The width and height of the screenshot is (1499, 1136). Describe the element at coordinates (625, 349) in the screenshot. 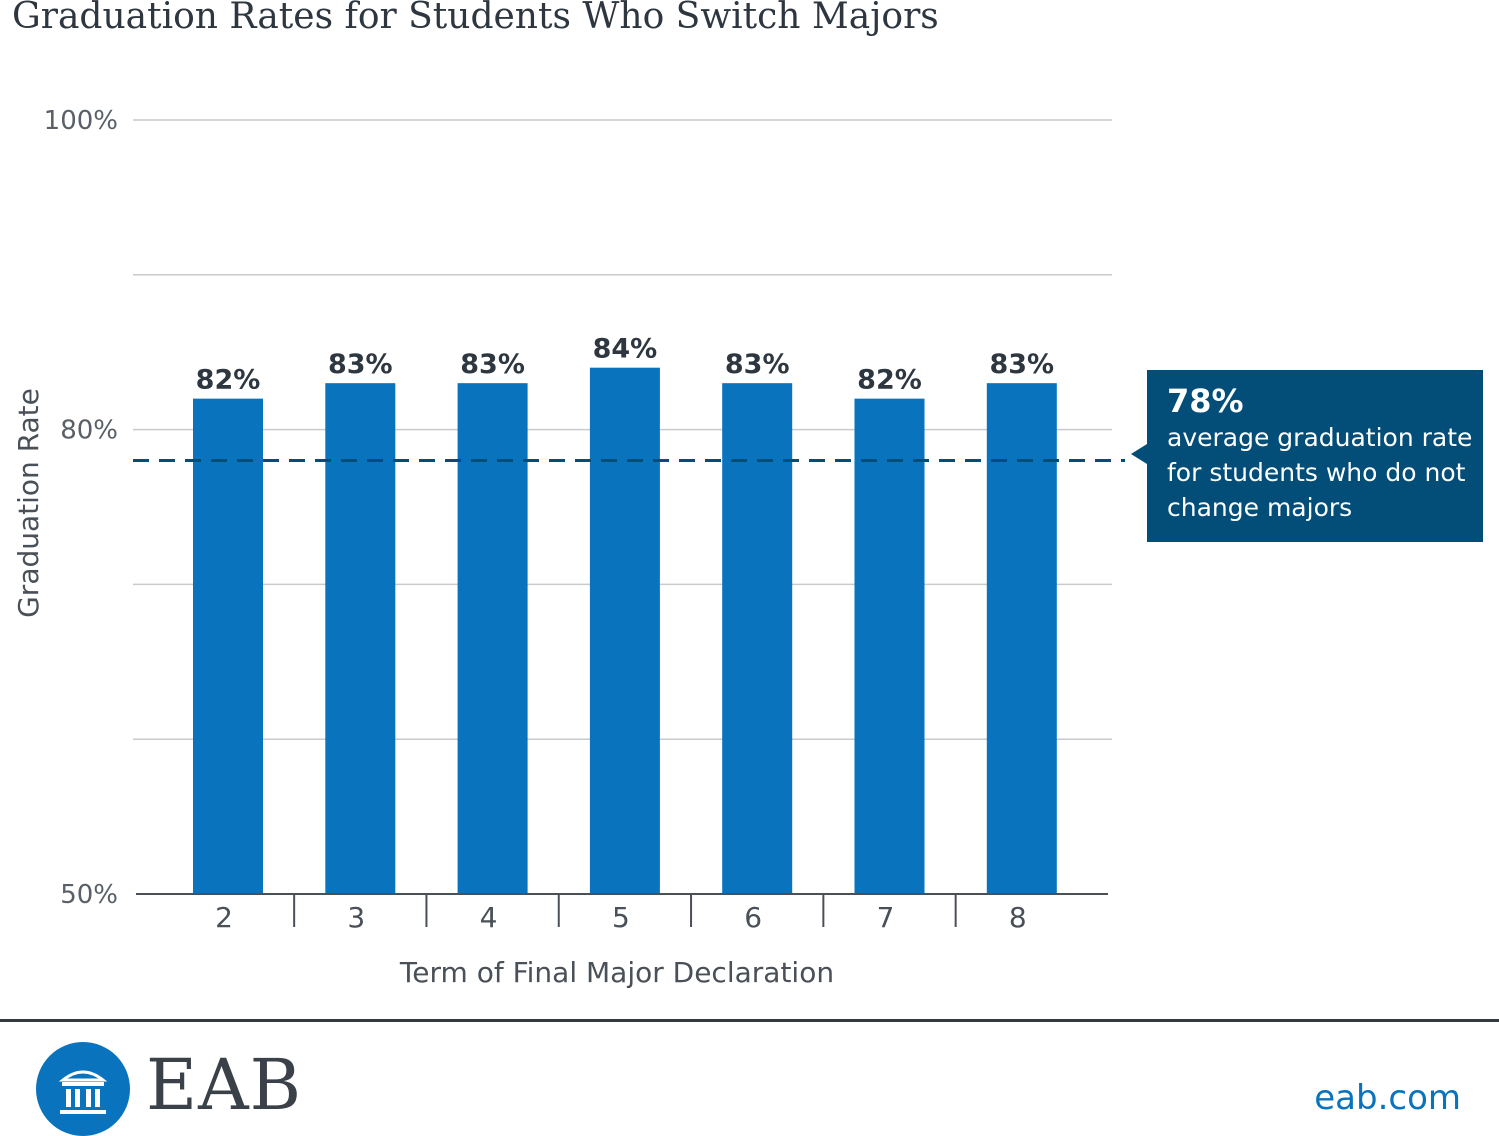

I see `value-label: 84%` at that location.